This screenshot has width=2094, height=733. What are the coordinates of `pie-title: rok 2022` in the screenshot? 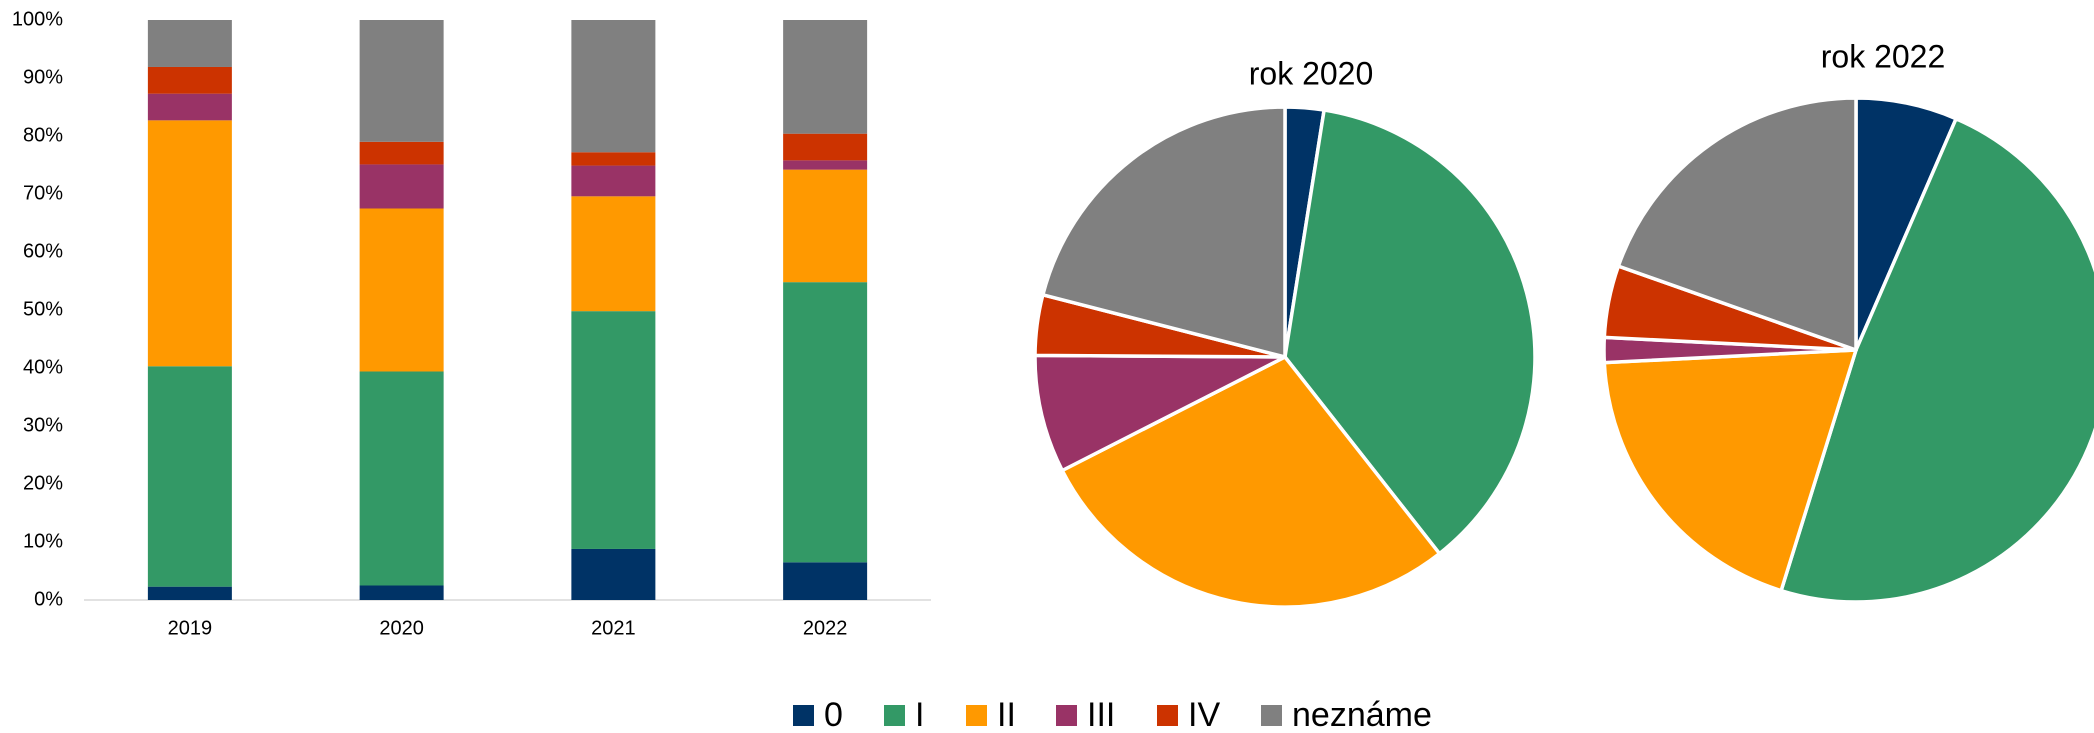 It's located at (1883, 56).